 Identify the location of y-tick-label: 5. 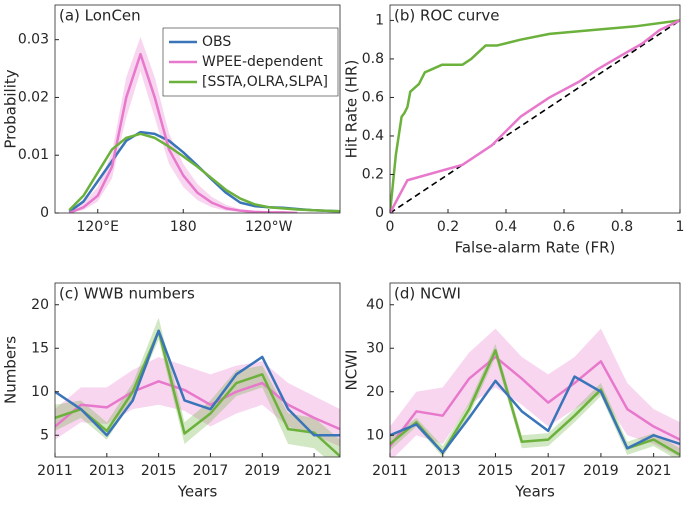
(44, 435).